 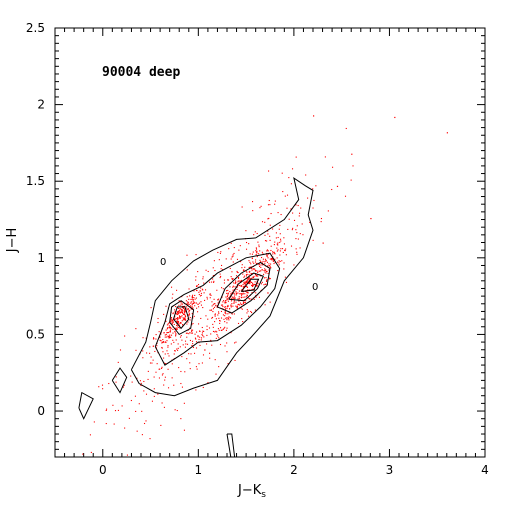 I want to click on y-tick-labels: 0 0.5 1 1.5 2 2.5, so click(x=35, y=219).